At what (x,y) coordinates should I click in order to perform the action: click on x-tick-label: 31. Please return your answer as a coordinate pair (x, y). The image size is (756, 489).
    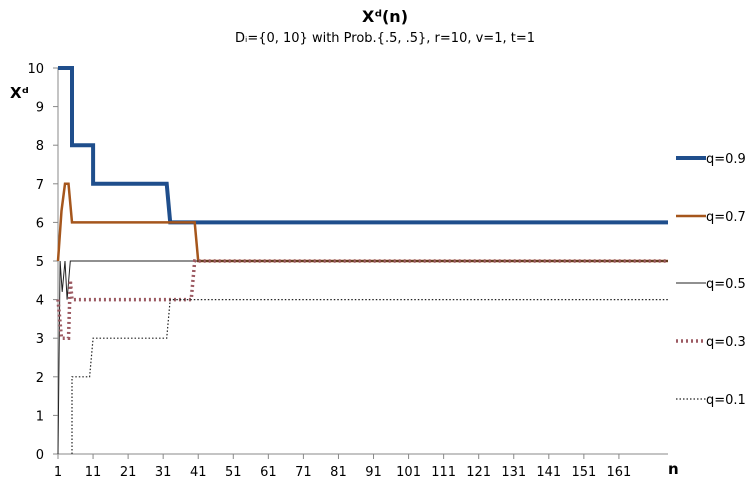
    Looking at the image, I should click on (163, 472).